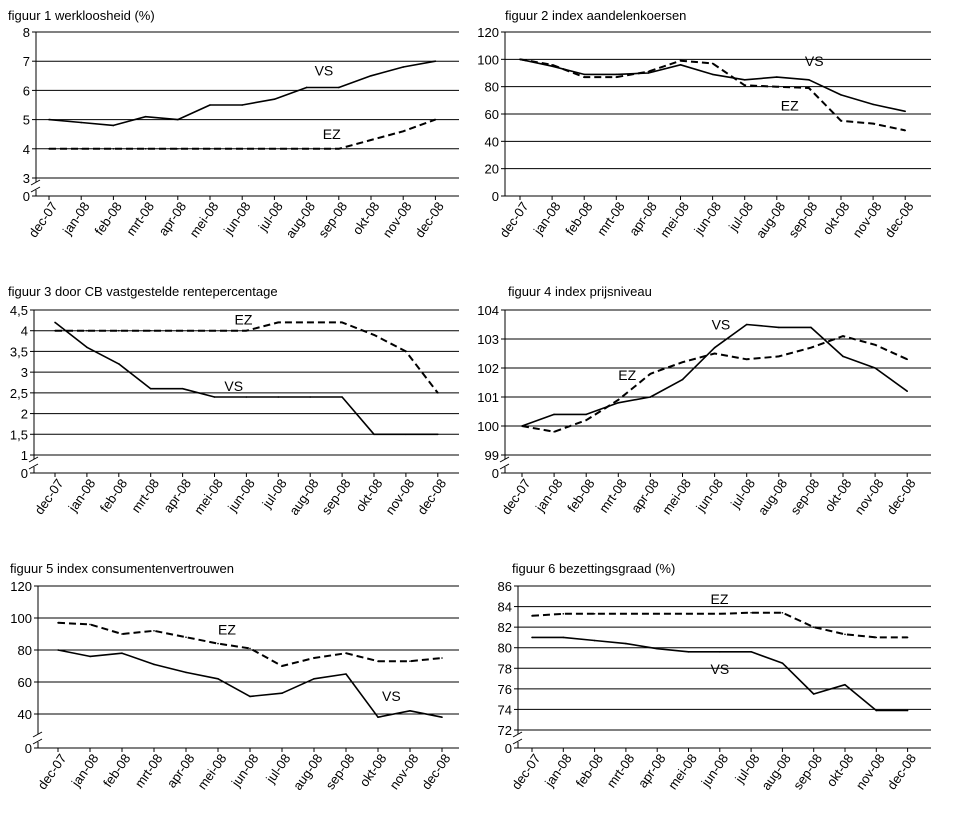 Image resolution: width=955 pixels, height=821 pixels. I want to click on y-tick-label: 3,5, so click(19, 351).